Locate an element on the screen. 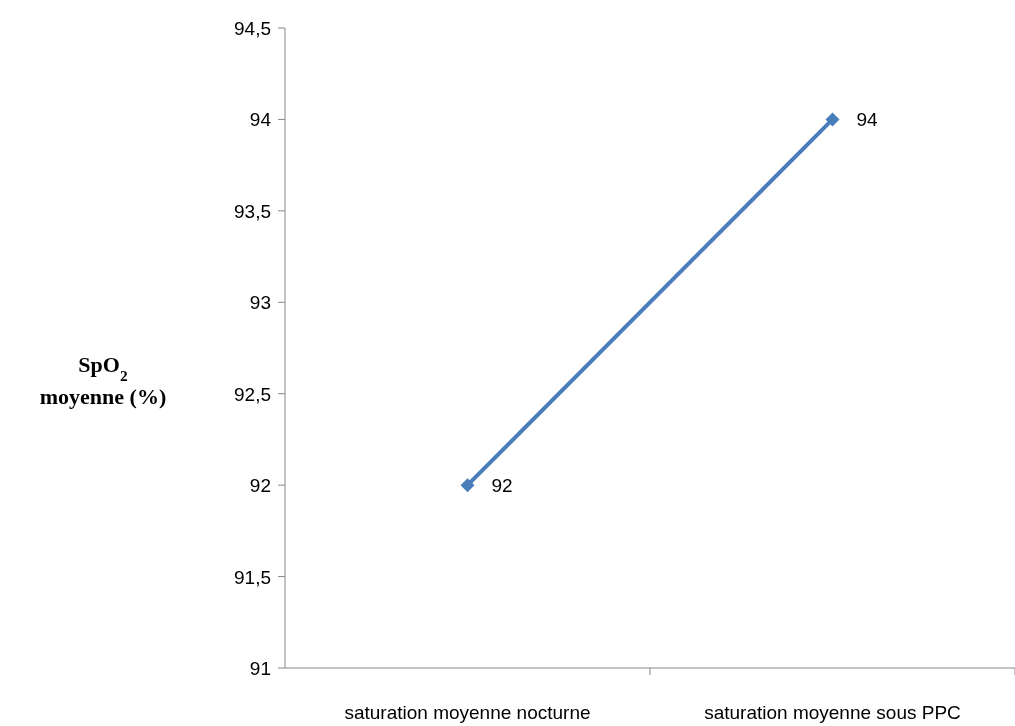 This screenshot has height=726, width=1015. y-tick-label: 93,5 is located at coordinates (252, 211).